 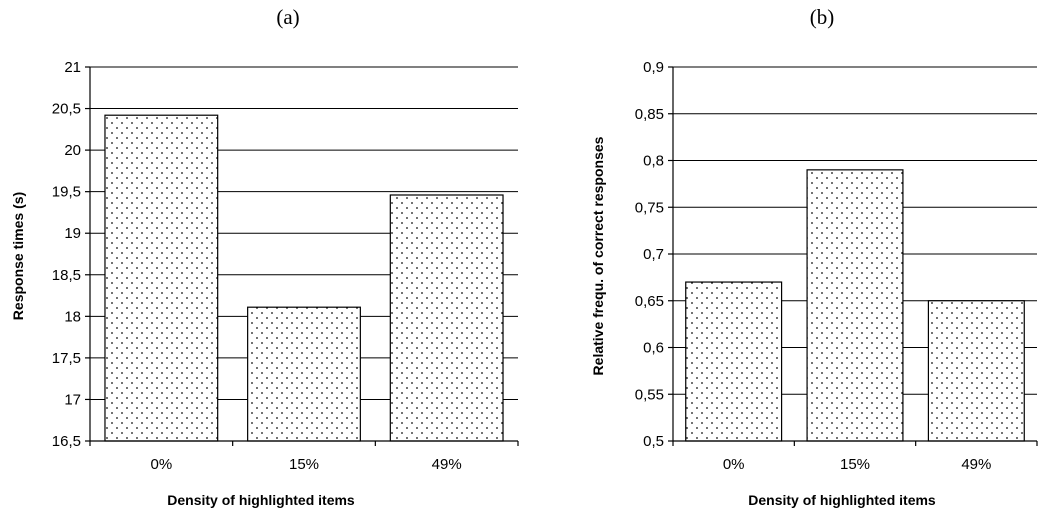 I want to click on chart-b-y-axis-title: Relative frequ. of correct responses, so click(x=598, y=255).